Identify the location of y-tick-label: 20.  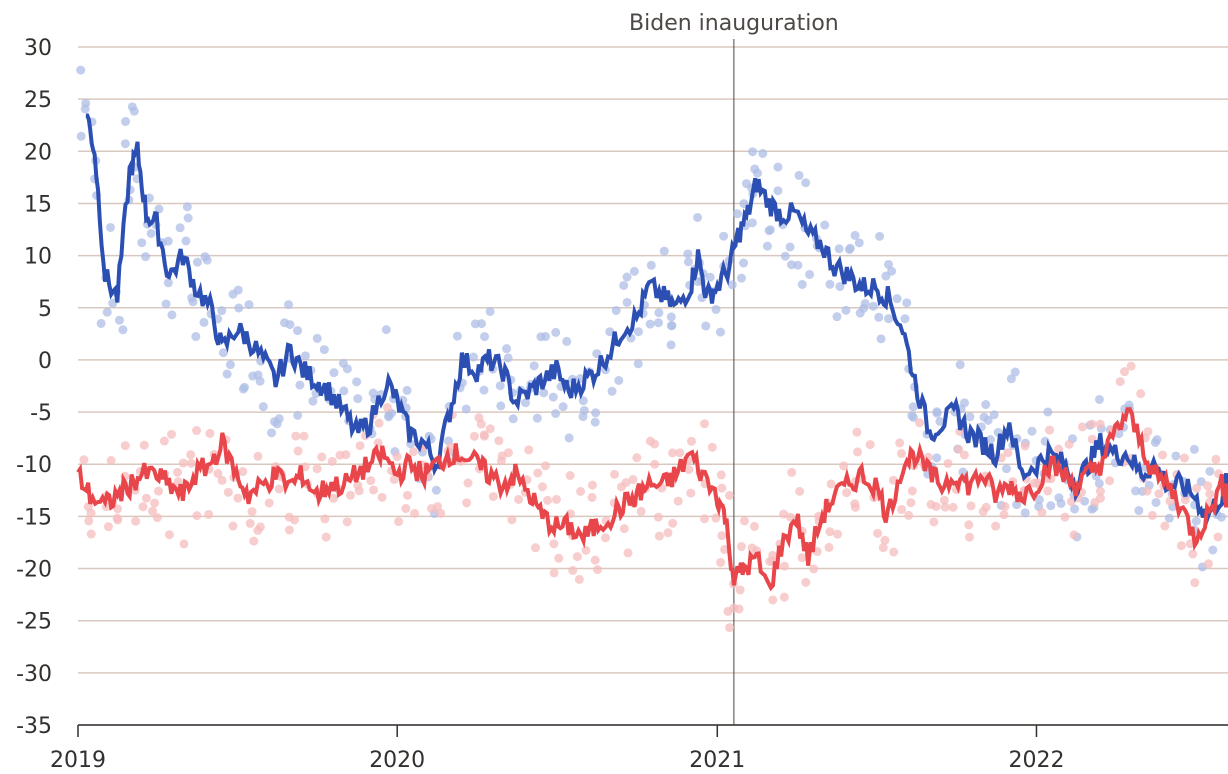
(38, 152).